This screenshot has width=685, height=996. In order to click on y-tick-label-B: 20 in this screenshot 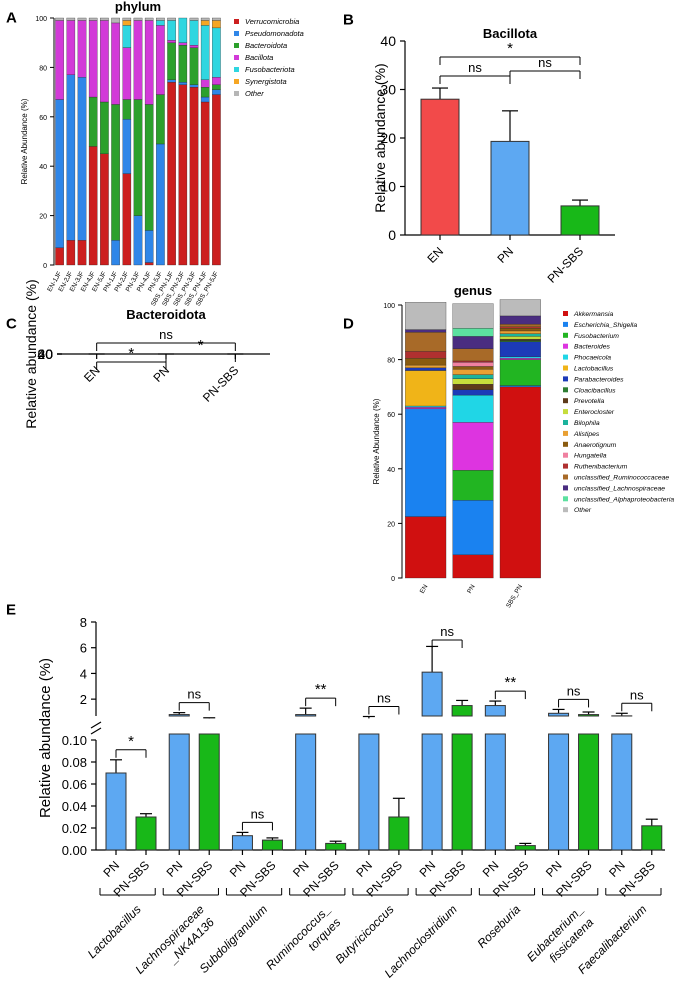, I will do `click(388, 138)`.